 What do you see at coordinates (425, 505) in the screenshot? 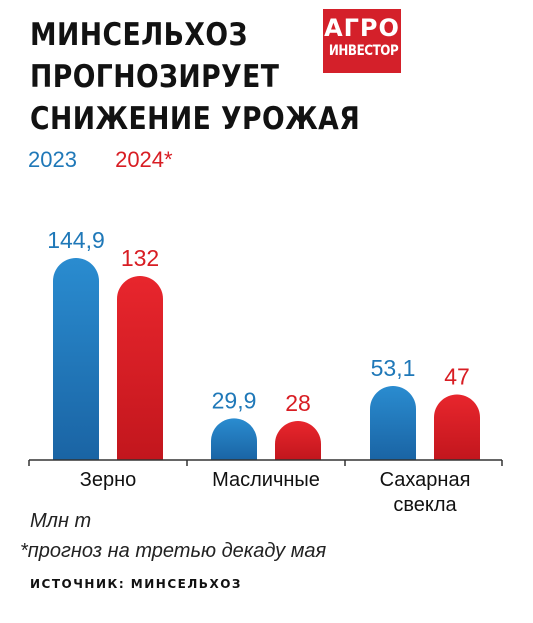
I see `category-label-2-1: свекла` at bounding box center [425, 505].